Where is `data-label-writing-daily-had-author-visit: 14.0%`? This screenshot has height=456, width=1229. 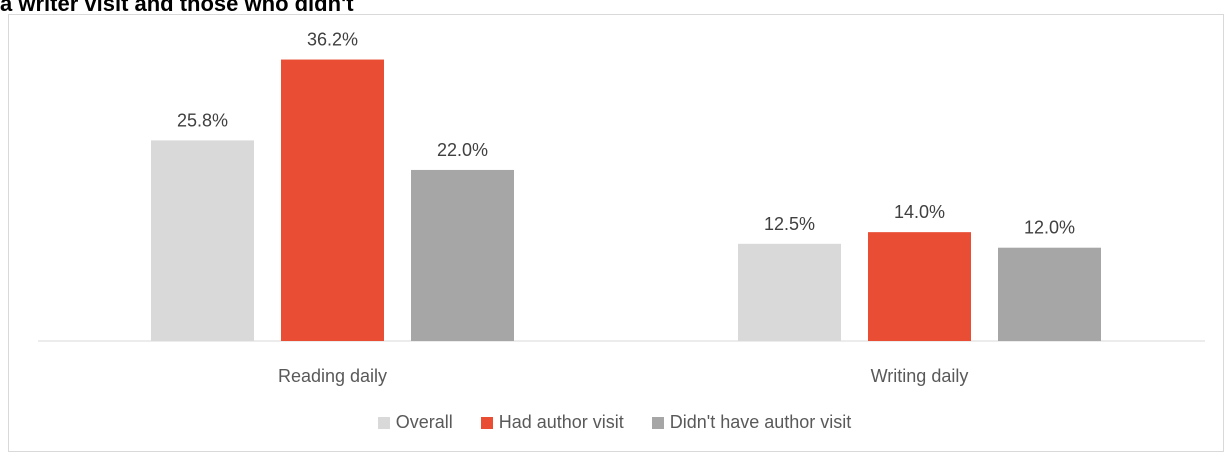
data-label-writing-daily-had-author-visit: 14.0% is located at coordinates (919, 212).